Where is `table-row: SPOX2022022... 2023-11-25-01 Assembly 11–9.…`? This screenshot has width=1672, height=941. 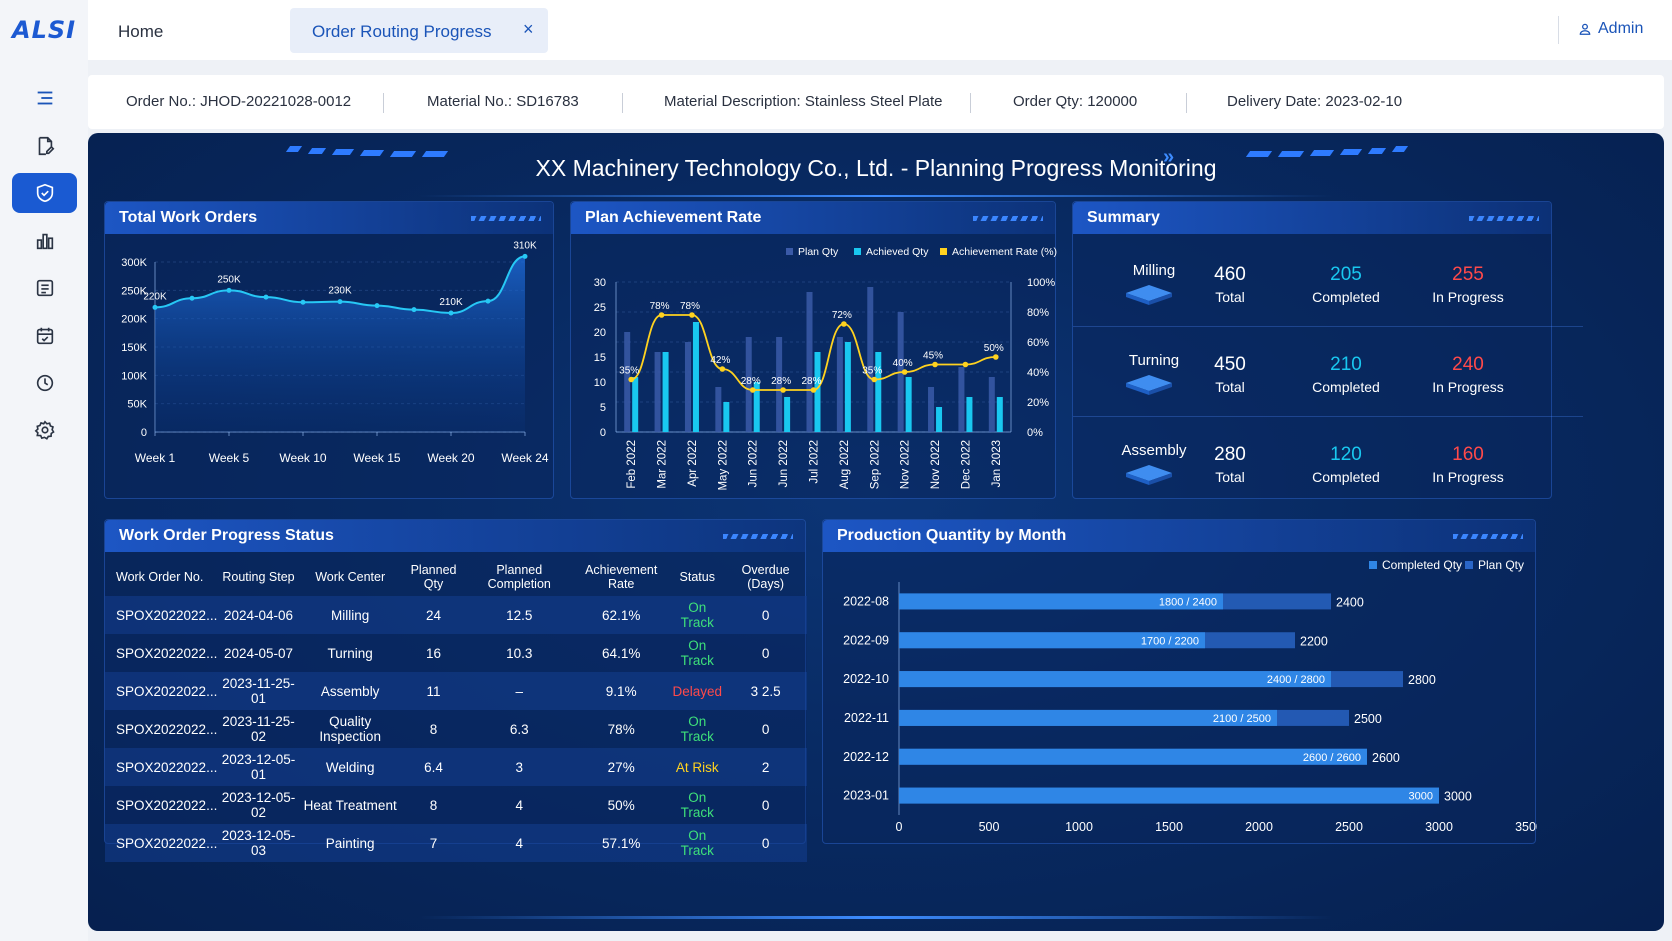 table-row: SPOX2022022... 2023-11-25-01 Assembly 11–9.… is located at coordinates (456, 691).